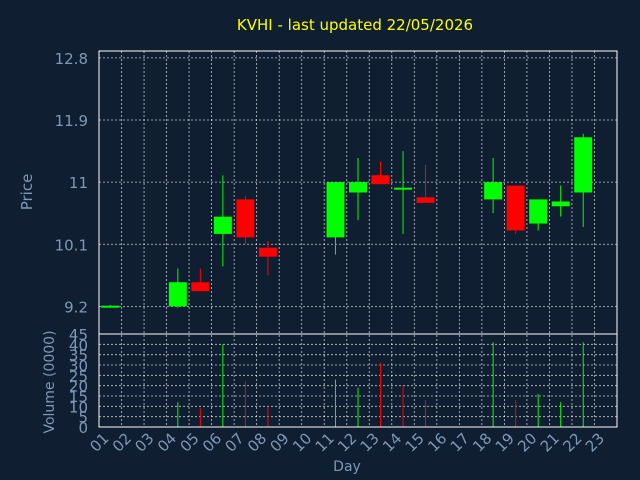 The image size is (640, 480). What do you see at coordinates (78, 345) in the screenshot?
I see `volume-tick-label: 40` at bounding box center [78, 345].